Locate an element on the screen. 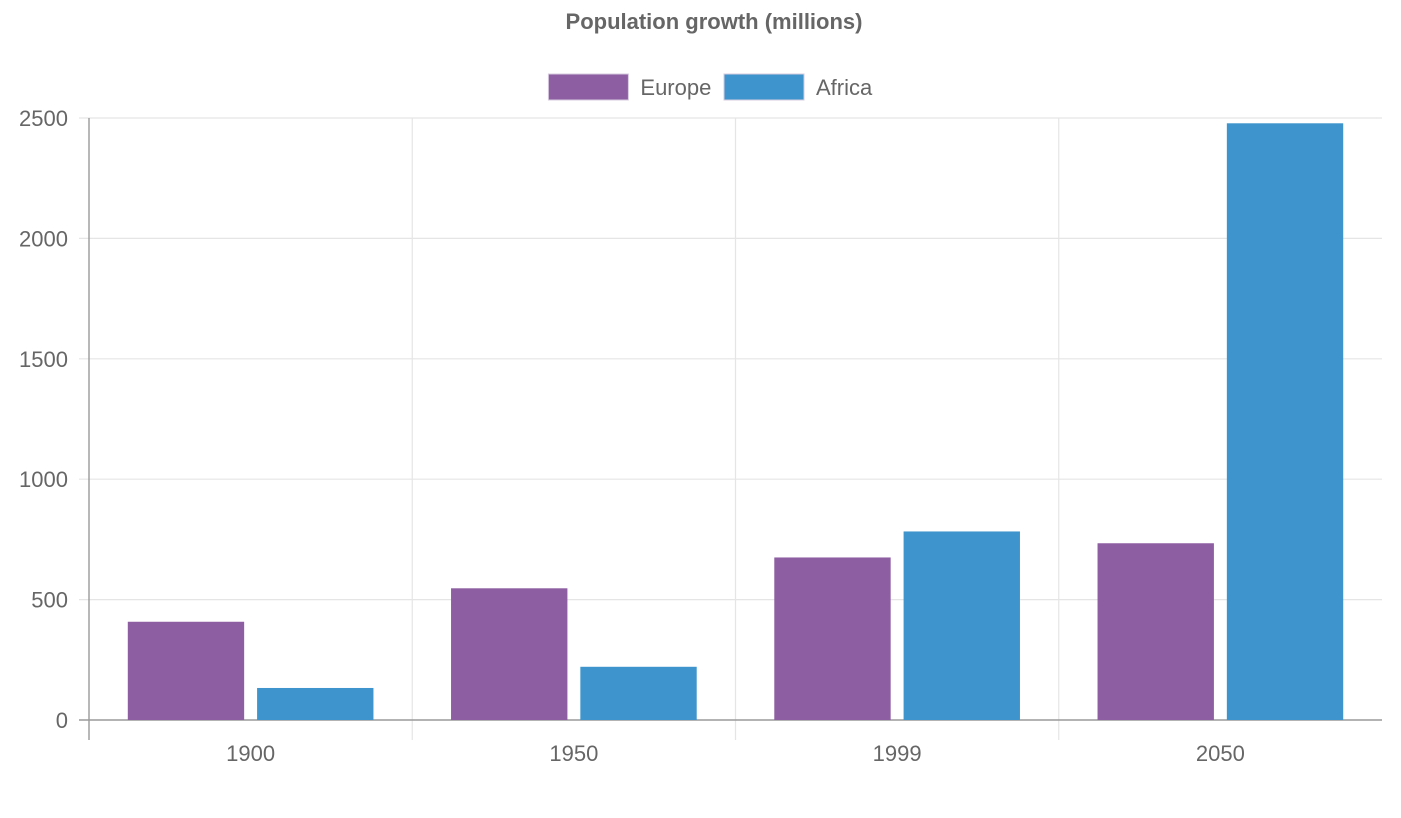 Image resolution: width=1401 pixels, height=818 pixels. legend-label-africa: Africa is located at coordinates (844, 87).